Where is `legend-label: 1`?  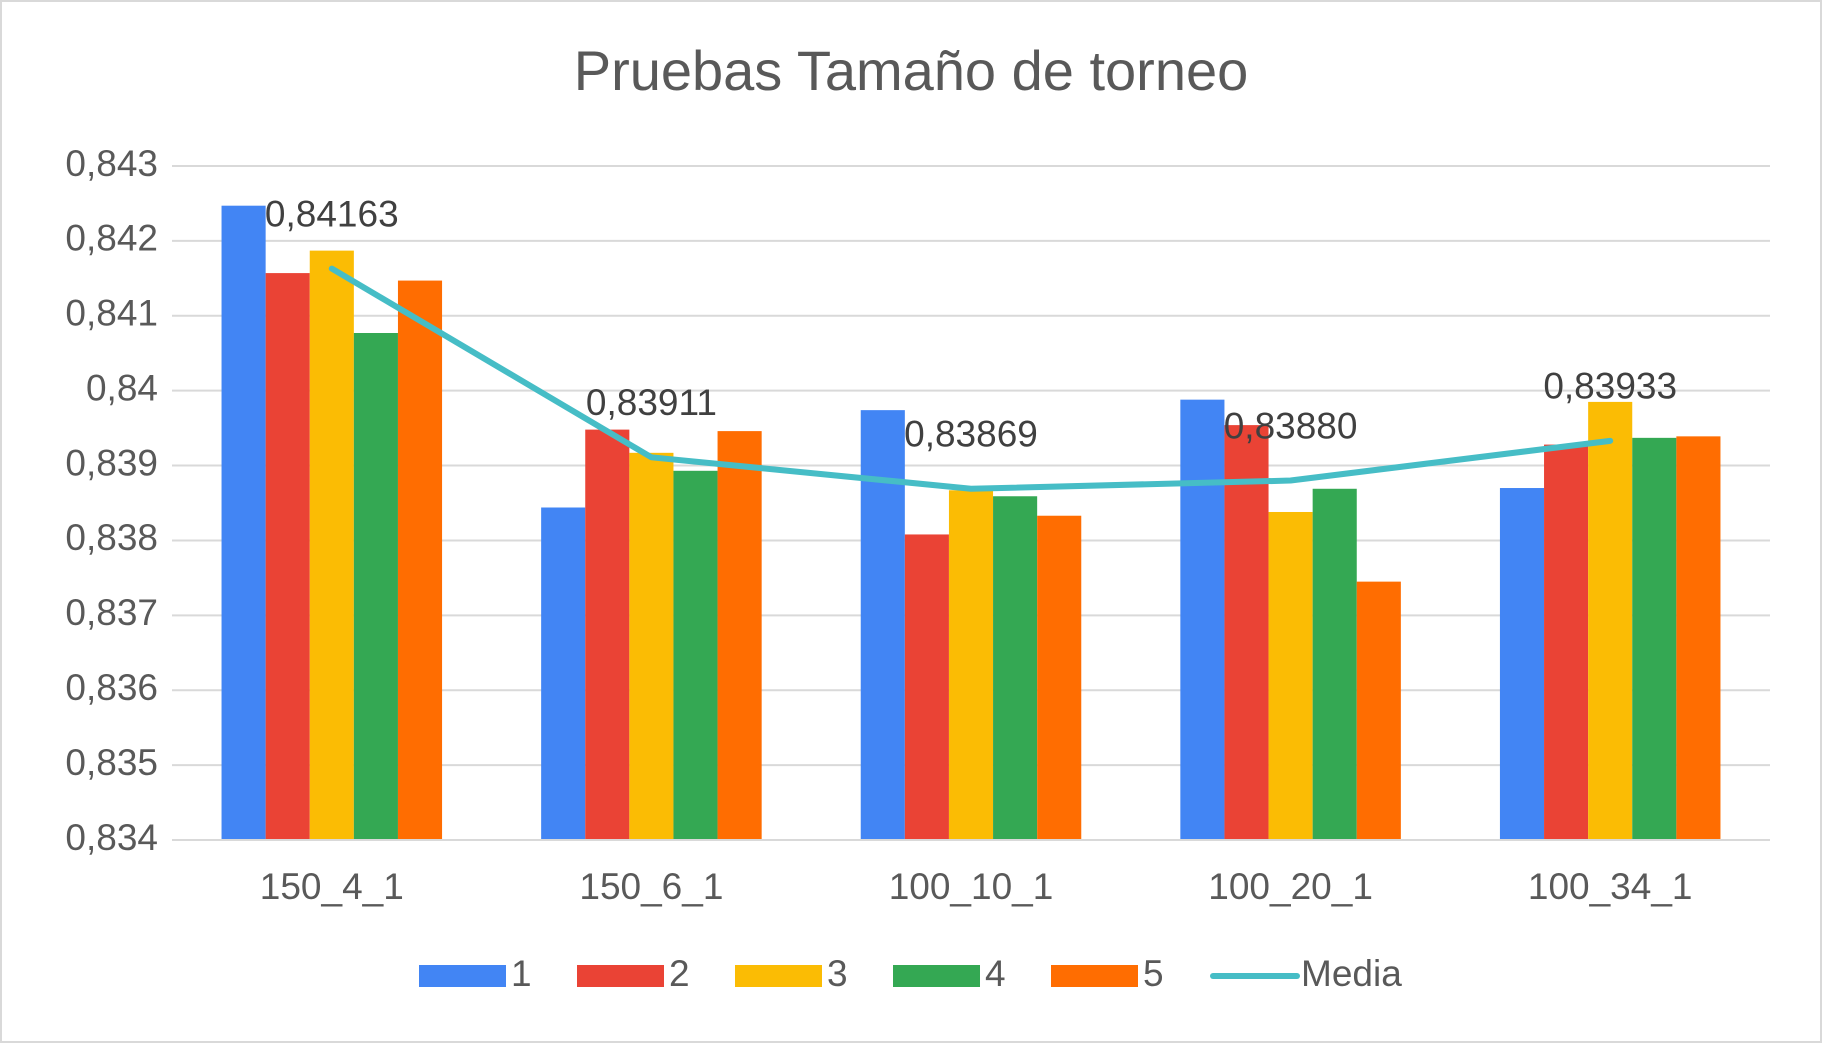 legend-label: 1 is located at coordinates (521, 973).